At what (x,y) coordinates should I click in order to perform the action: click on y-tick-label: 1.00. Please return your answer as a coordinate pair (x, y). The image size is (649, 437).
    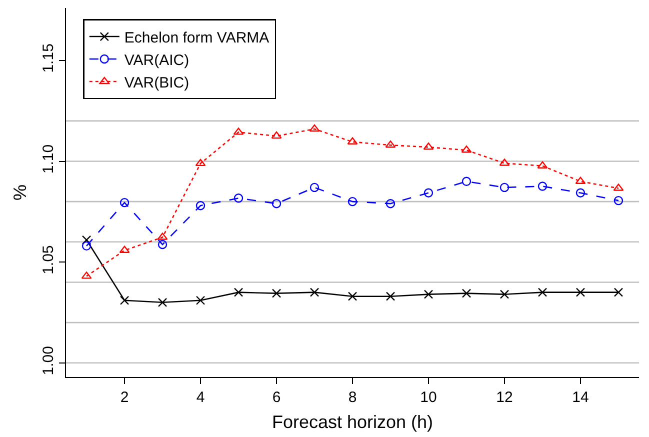
    Looking at the image, I should click on (48, 361).